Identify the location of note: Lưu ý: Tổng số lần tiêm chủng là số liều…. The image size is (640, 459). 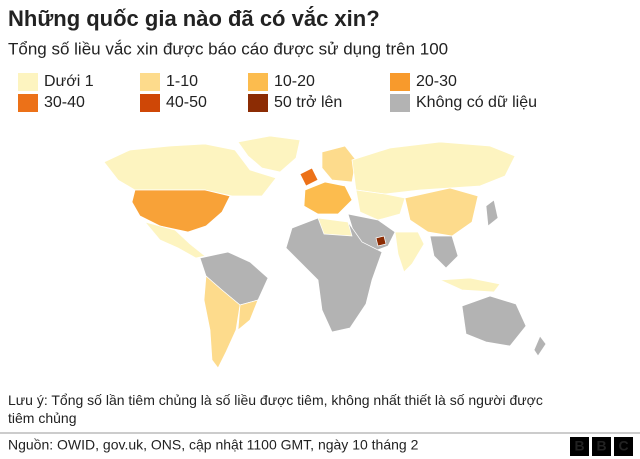
(275, 409).